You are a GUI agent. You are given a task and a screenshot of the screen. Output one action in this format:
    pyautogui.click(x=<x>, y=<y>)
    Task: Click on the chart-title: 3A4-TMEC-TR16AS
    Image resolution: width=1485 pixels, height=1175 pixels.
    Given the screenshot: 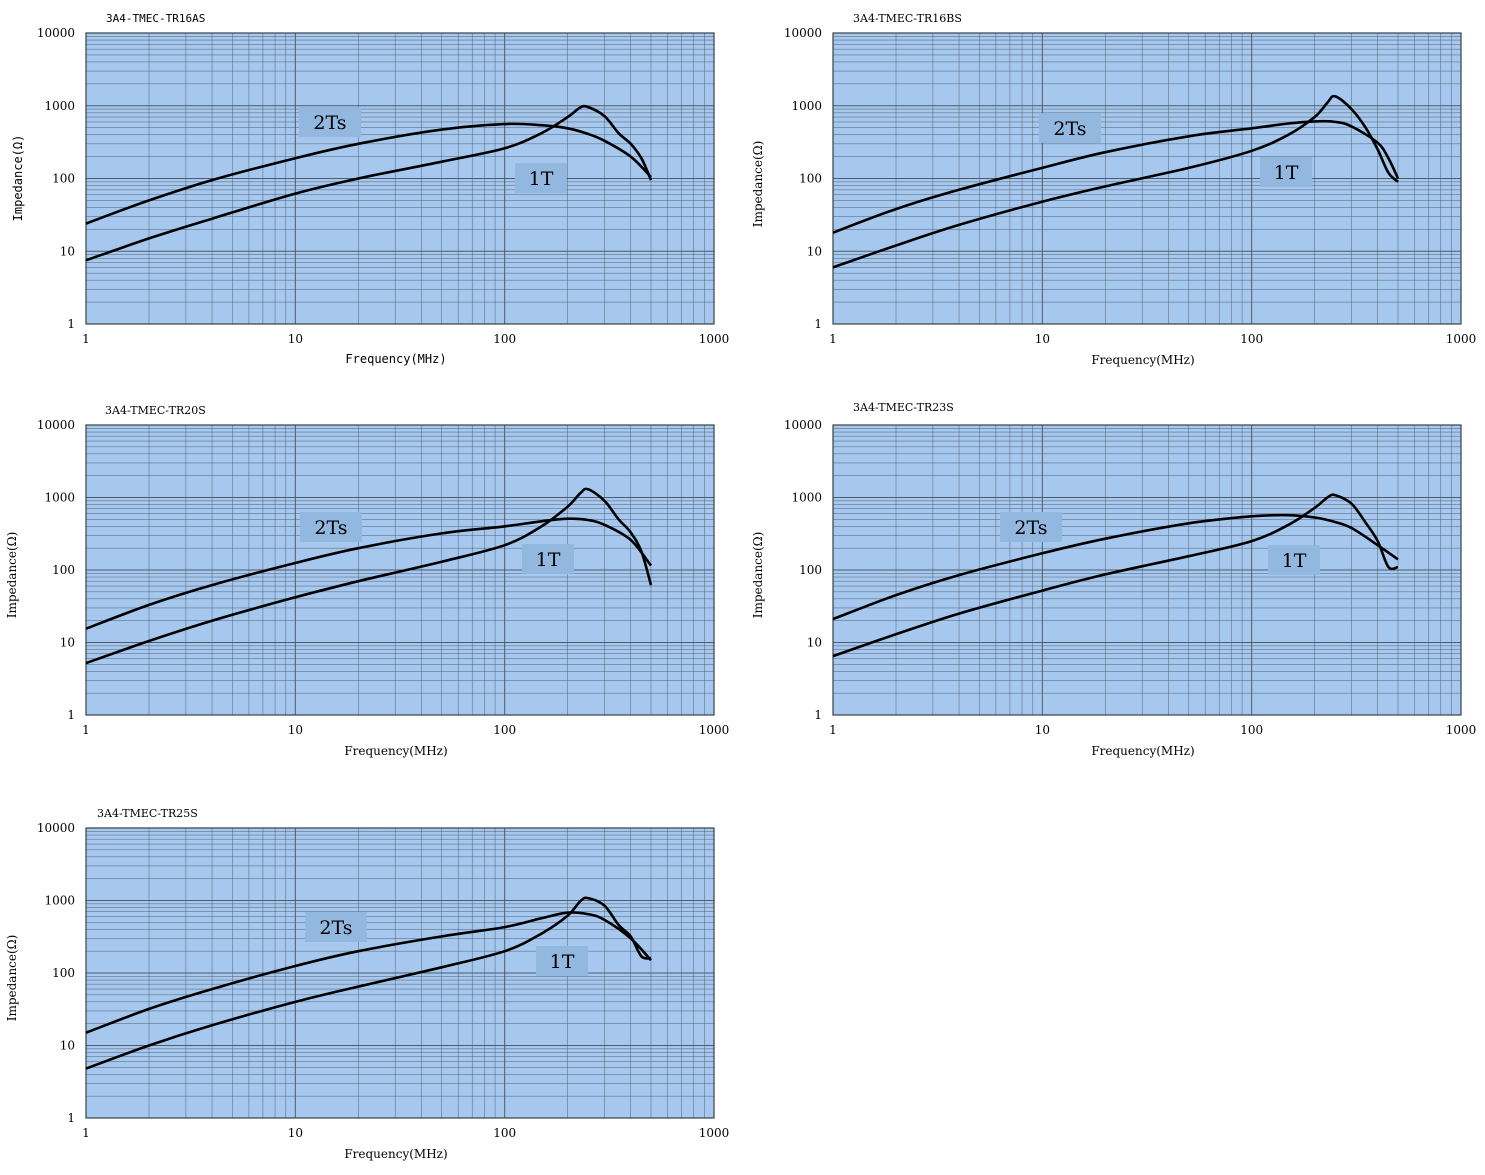 What is the action you would take?
    pyautogui.click(x=155, y=18)
    